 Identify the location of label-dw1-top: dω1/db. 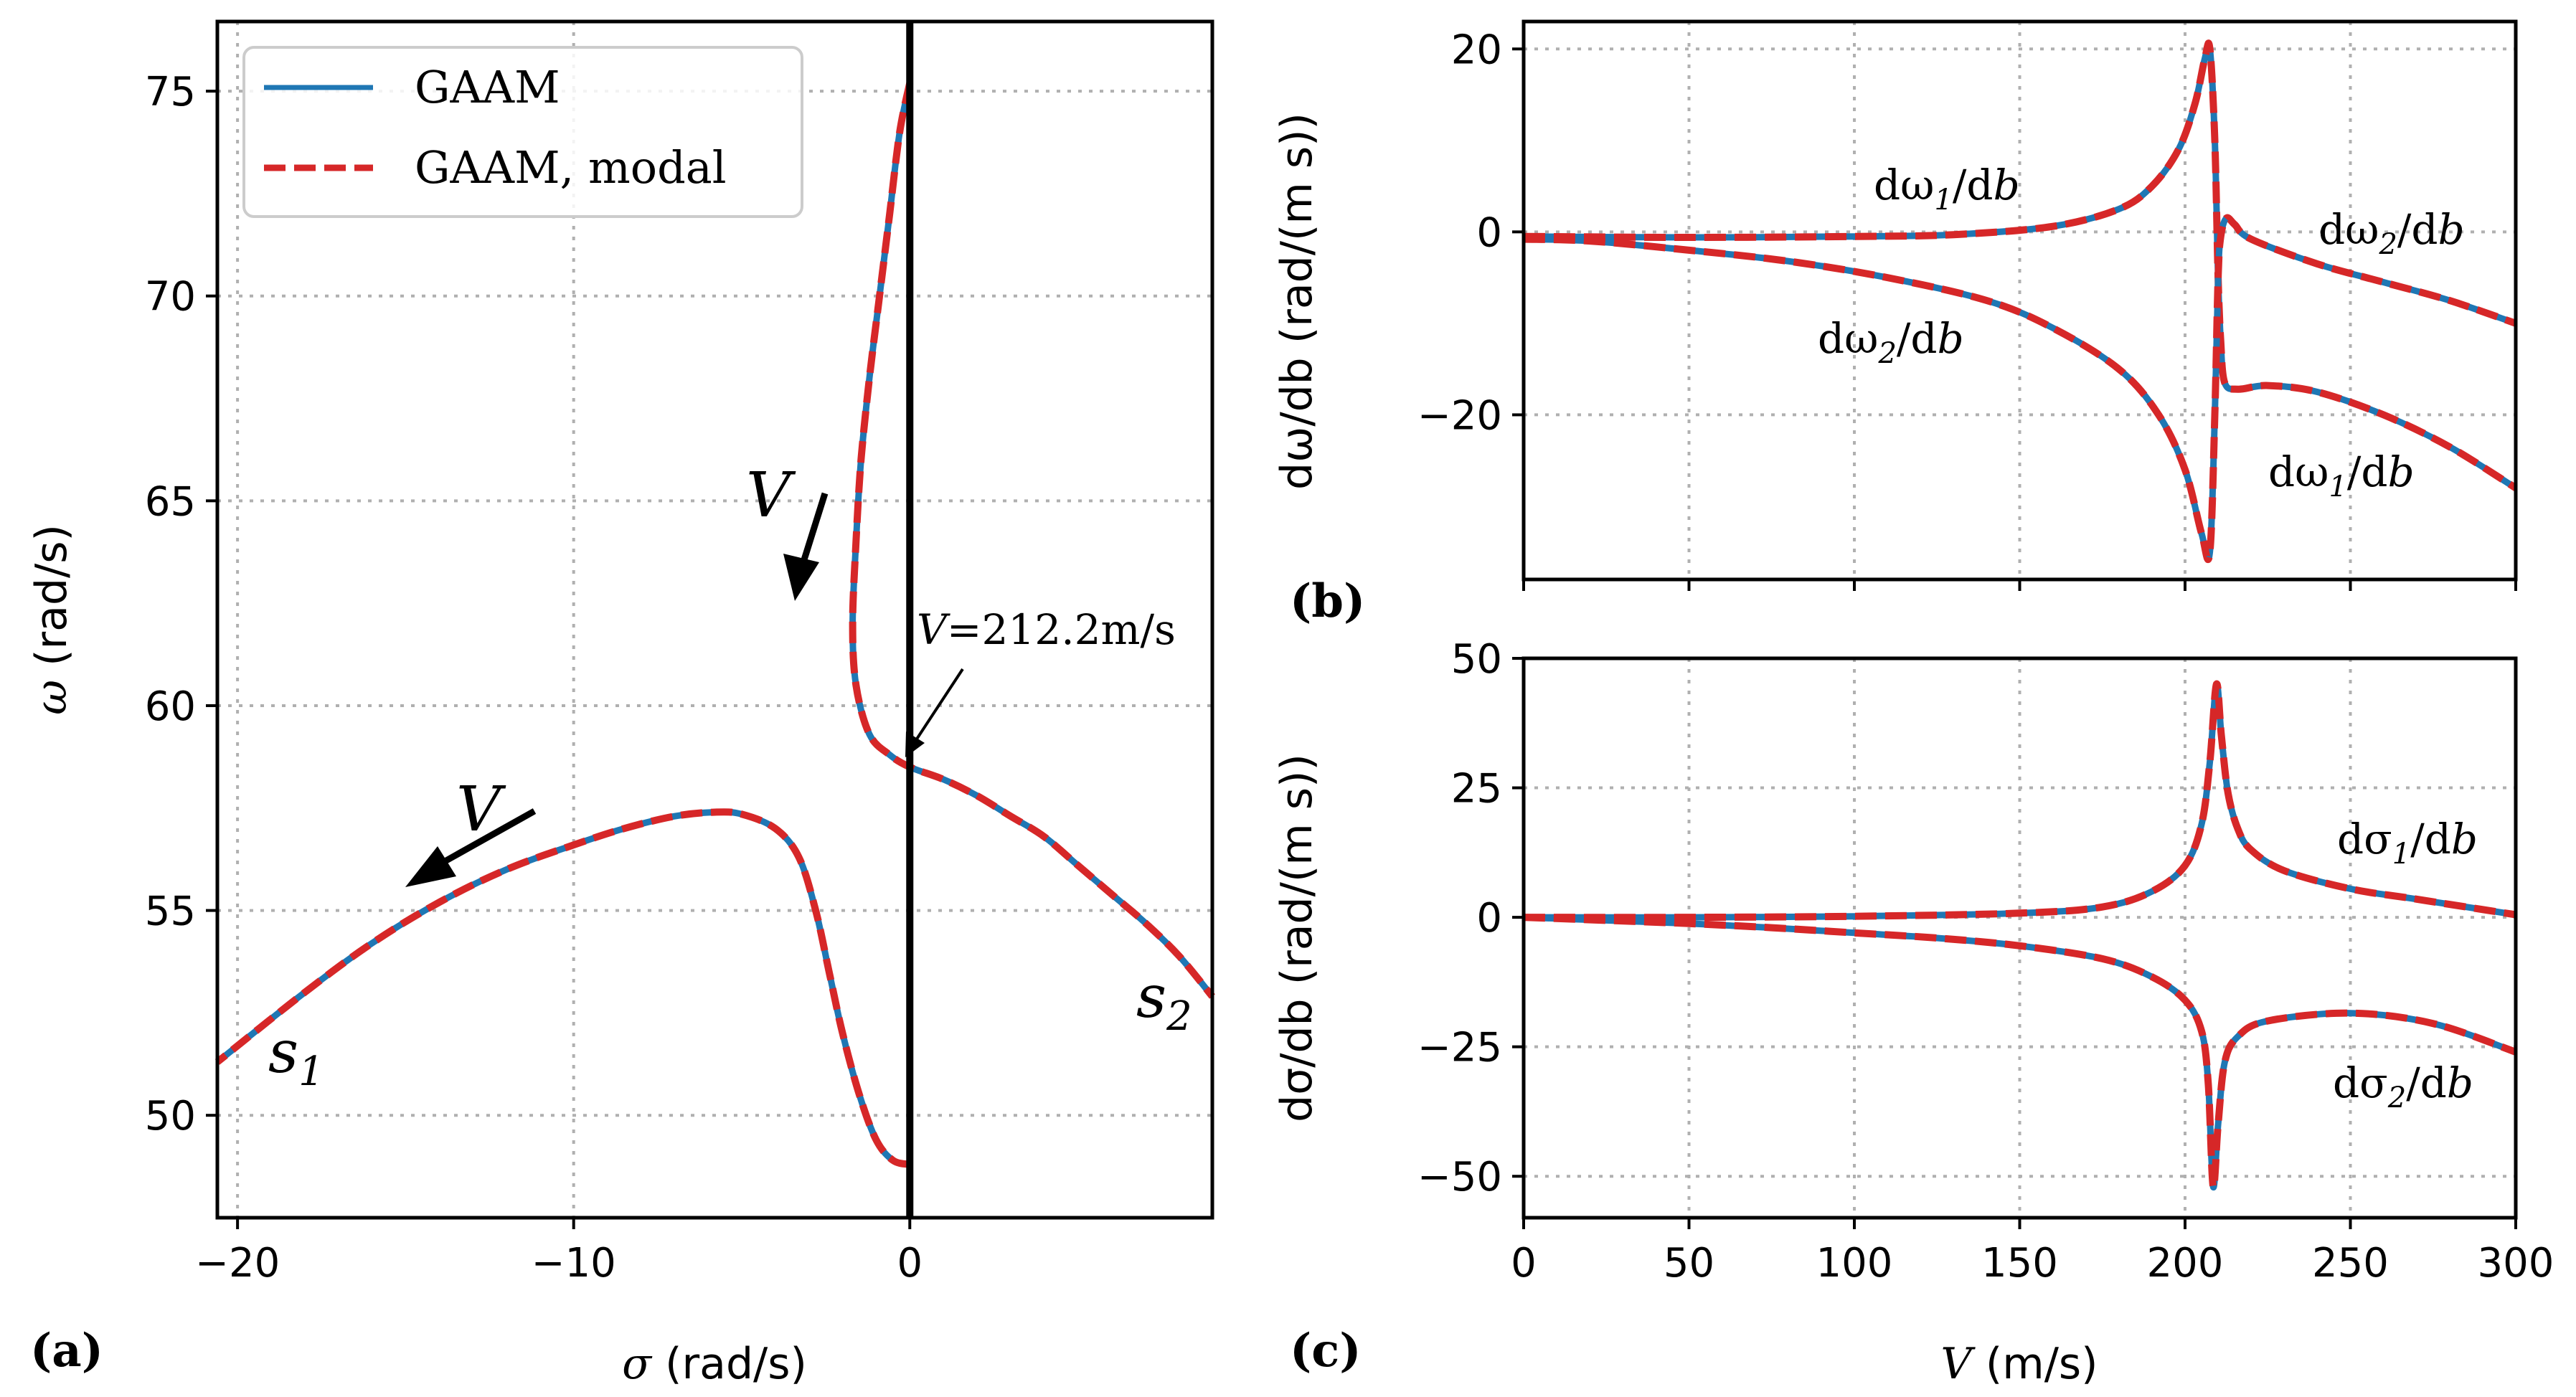
(1947, 189).